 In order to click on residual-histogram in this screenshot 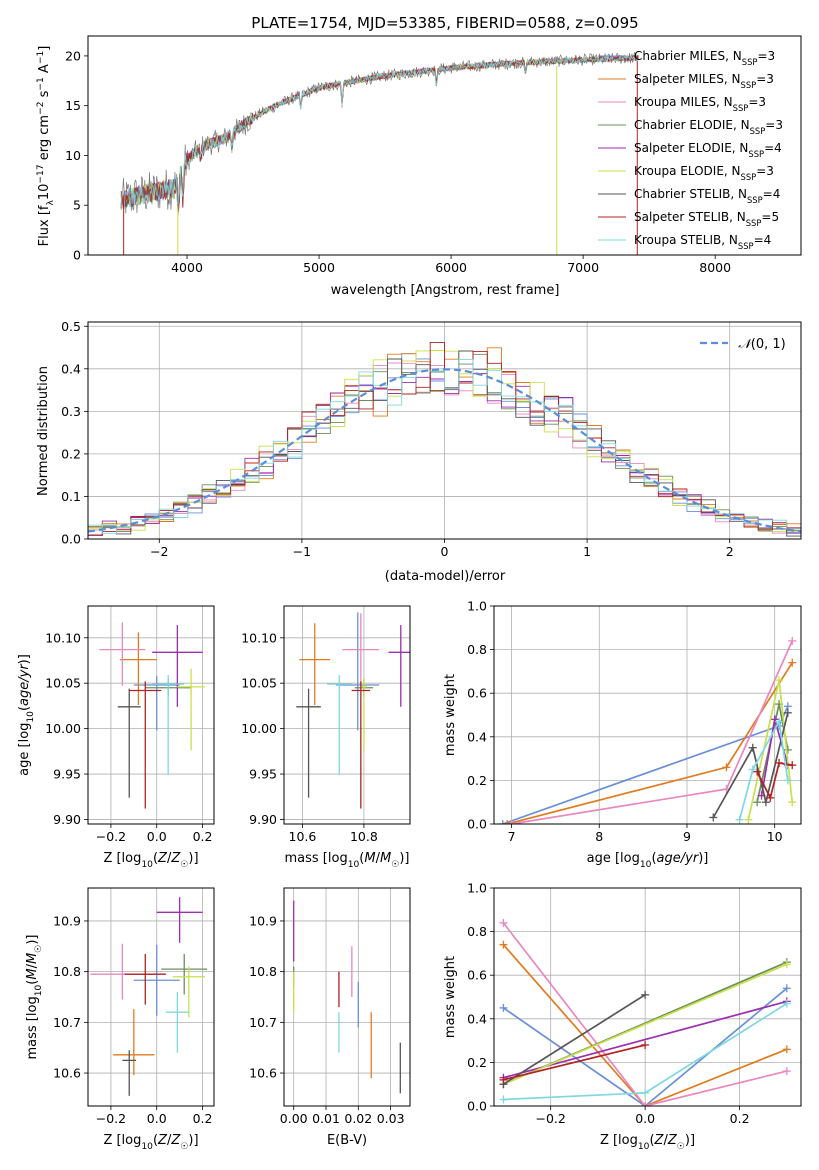, I will do `click(444, 449)`.